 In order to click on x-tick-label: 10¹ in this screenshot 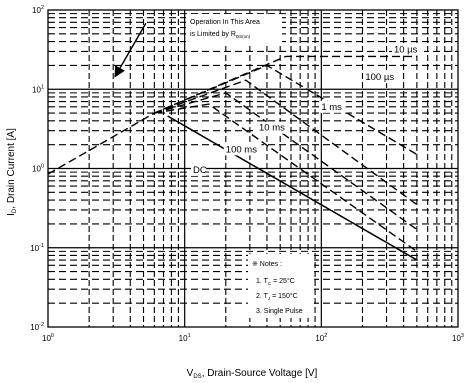, I will do `click(185, 338)`.